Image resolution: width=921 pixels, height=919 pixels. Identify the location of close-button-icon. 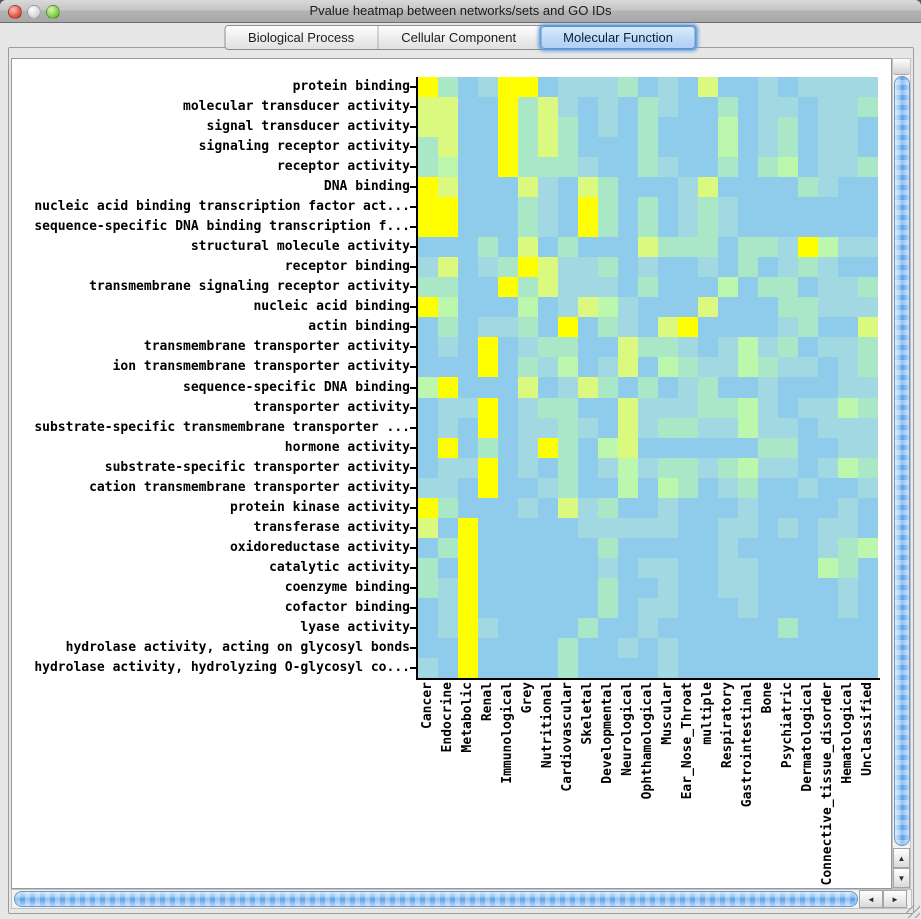
(15, 12).